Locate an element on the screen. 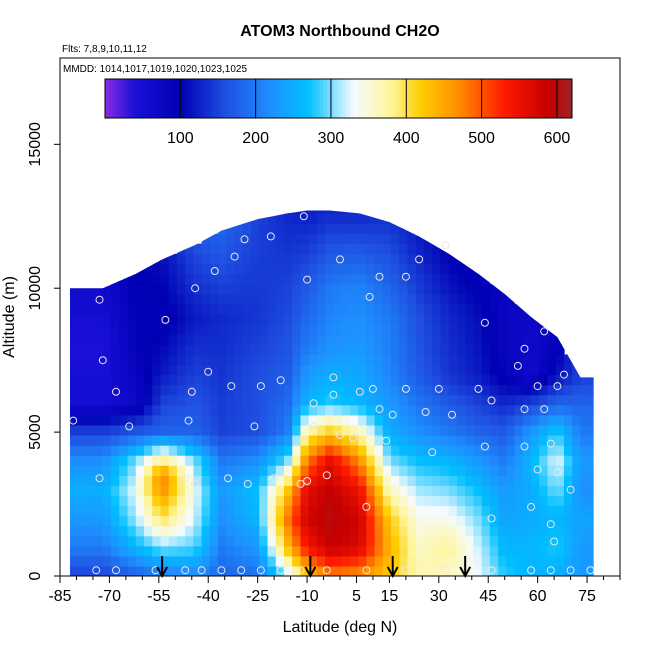  x-axis-label: Latitude (deg N) is located at coordinates (340, 627).